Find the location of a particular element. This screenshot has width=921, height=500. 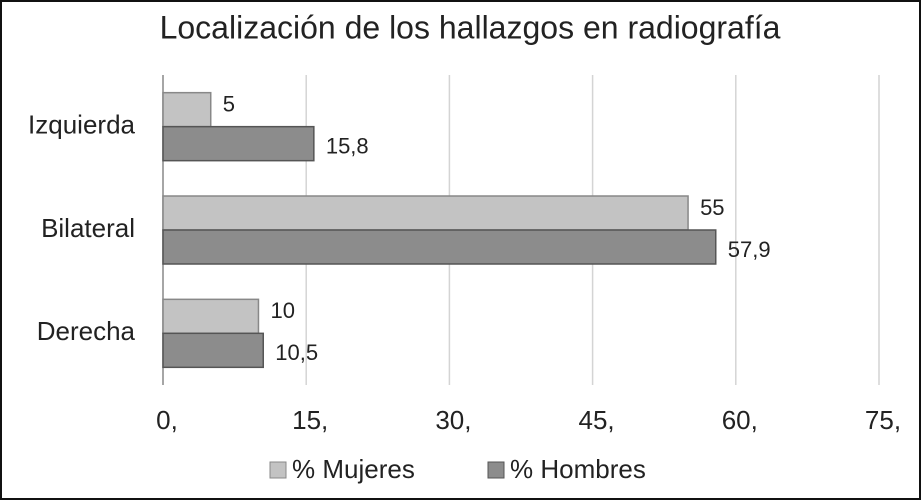

x-tick-label: 0, is located at coordinates (167, 420).